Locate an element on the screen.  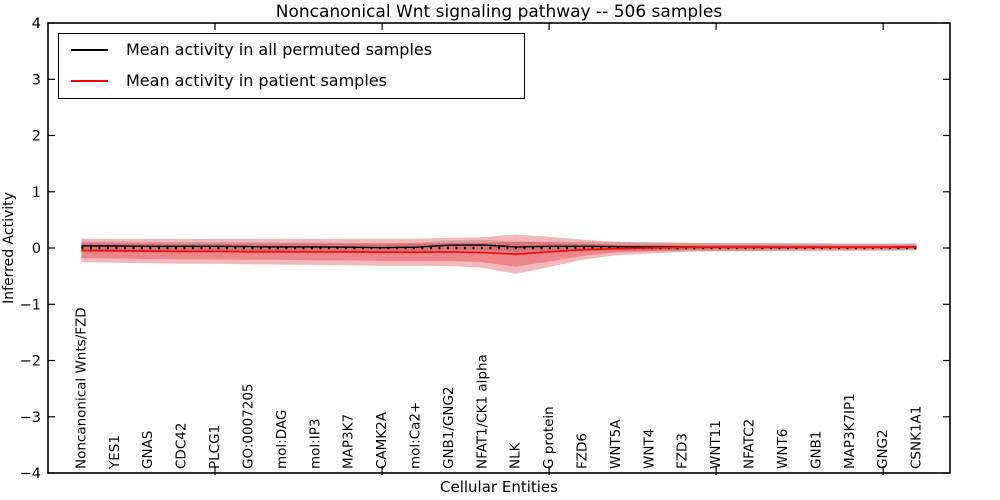
legend-label-permuted: Mean activity in all permuted samples is located at coordinates (279, 49).